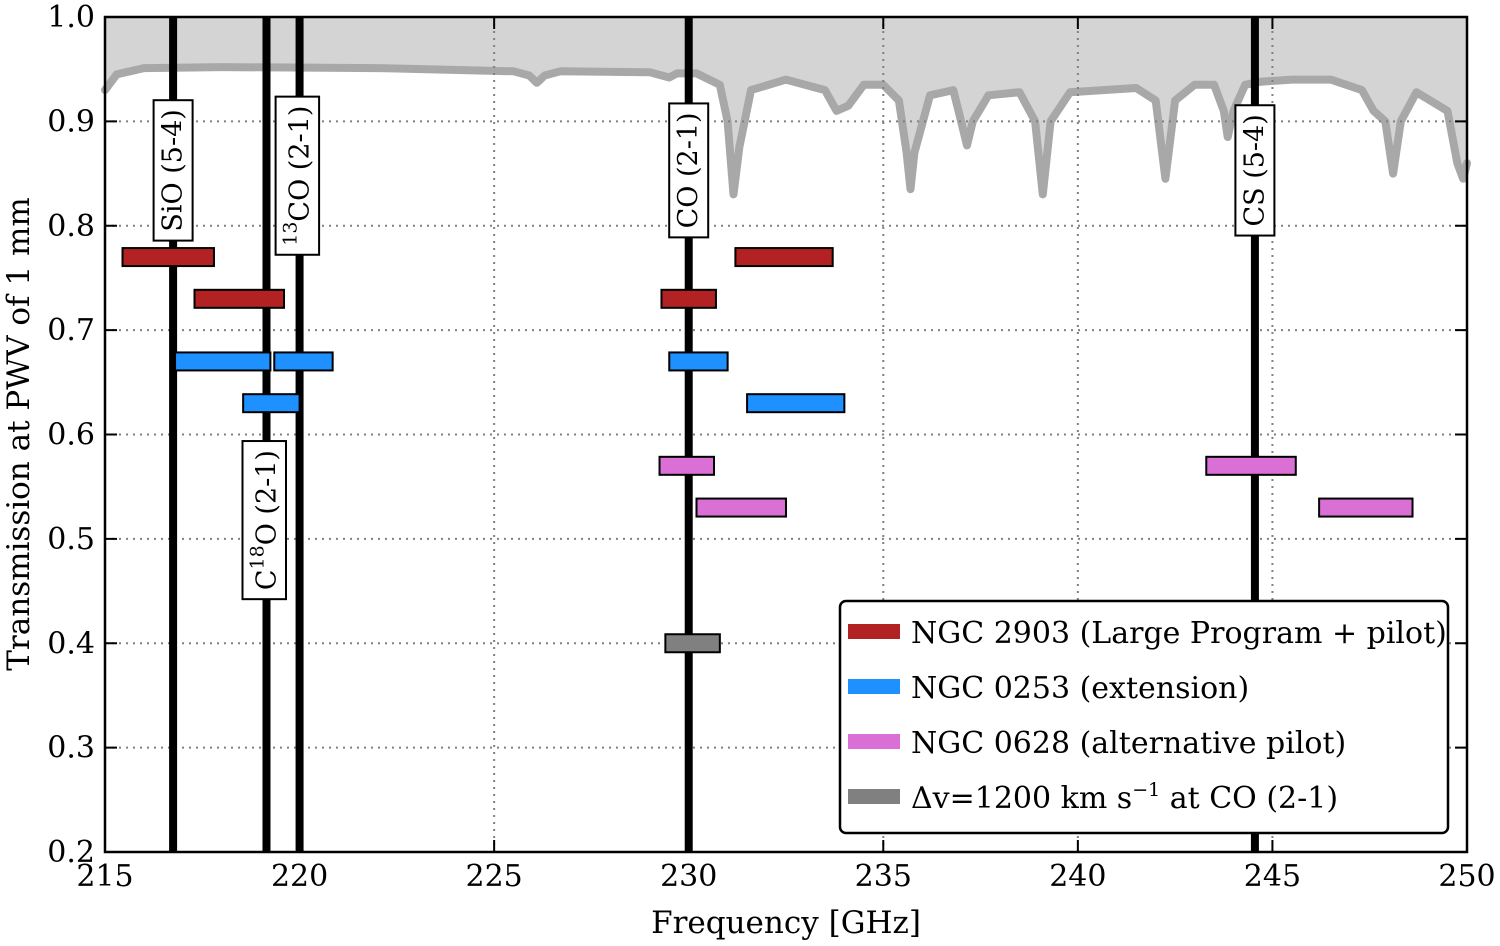 This screenshot has height=946, width=1500. I want to click on legend-label: NGC 0628 (alternative pilot), so click(1128, 743).